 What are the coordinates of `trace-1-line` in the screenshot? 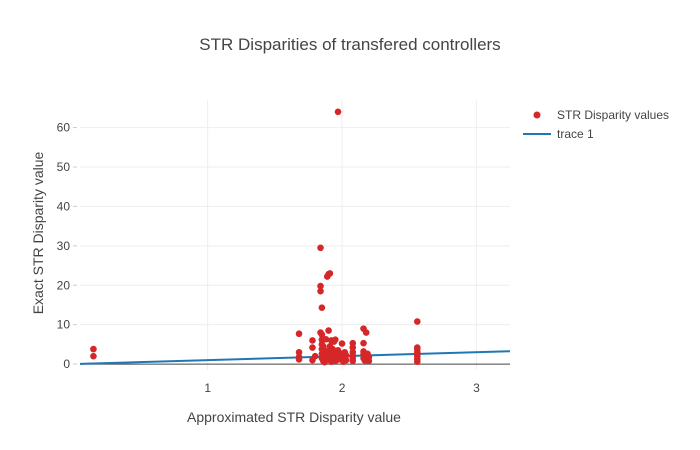 It's located at (295, 357).